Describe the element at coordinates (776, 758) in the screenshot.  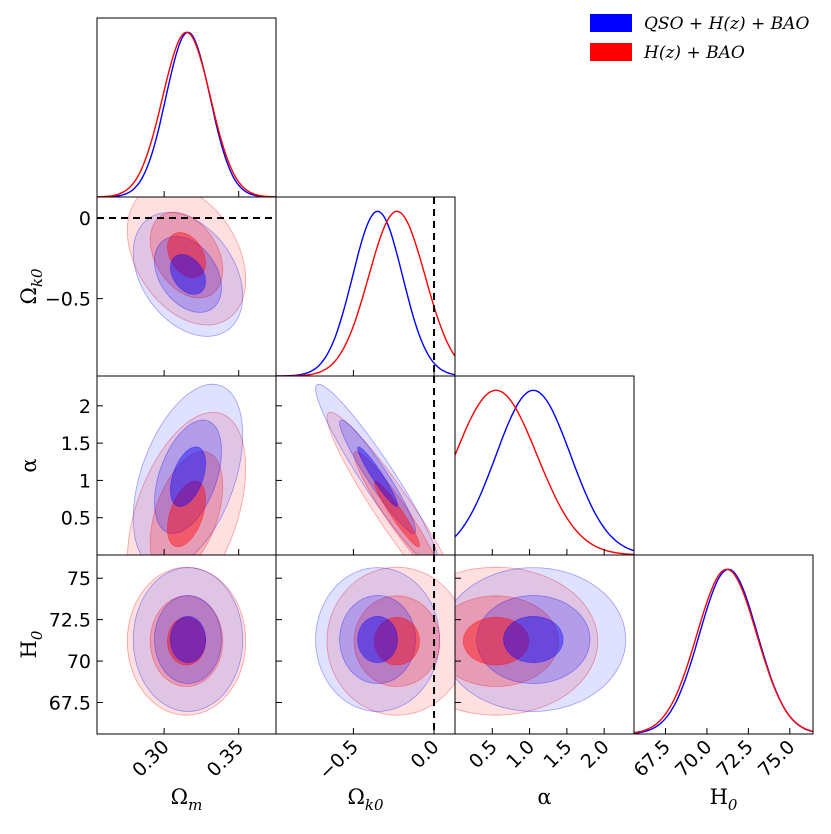
I see `x-tick-label-h0: 75.0` at that location.